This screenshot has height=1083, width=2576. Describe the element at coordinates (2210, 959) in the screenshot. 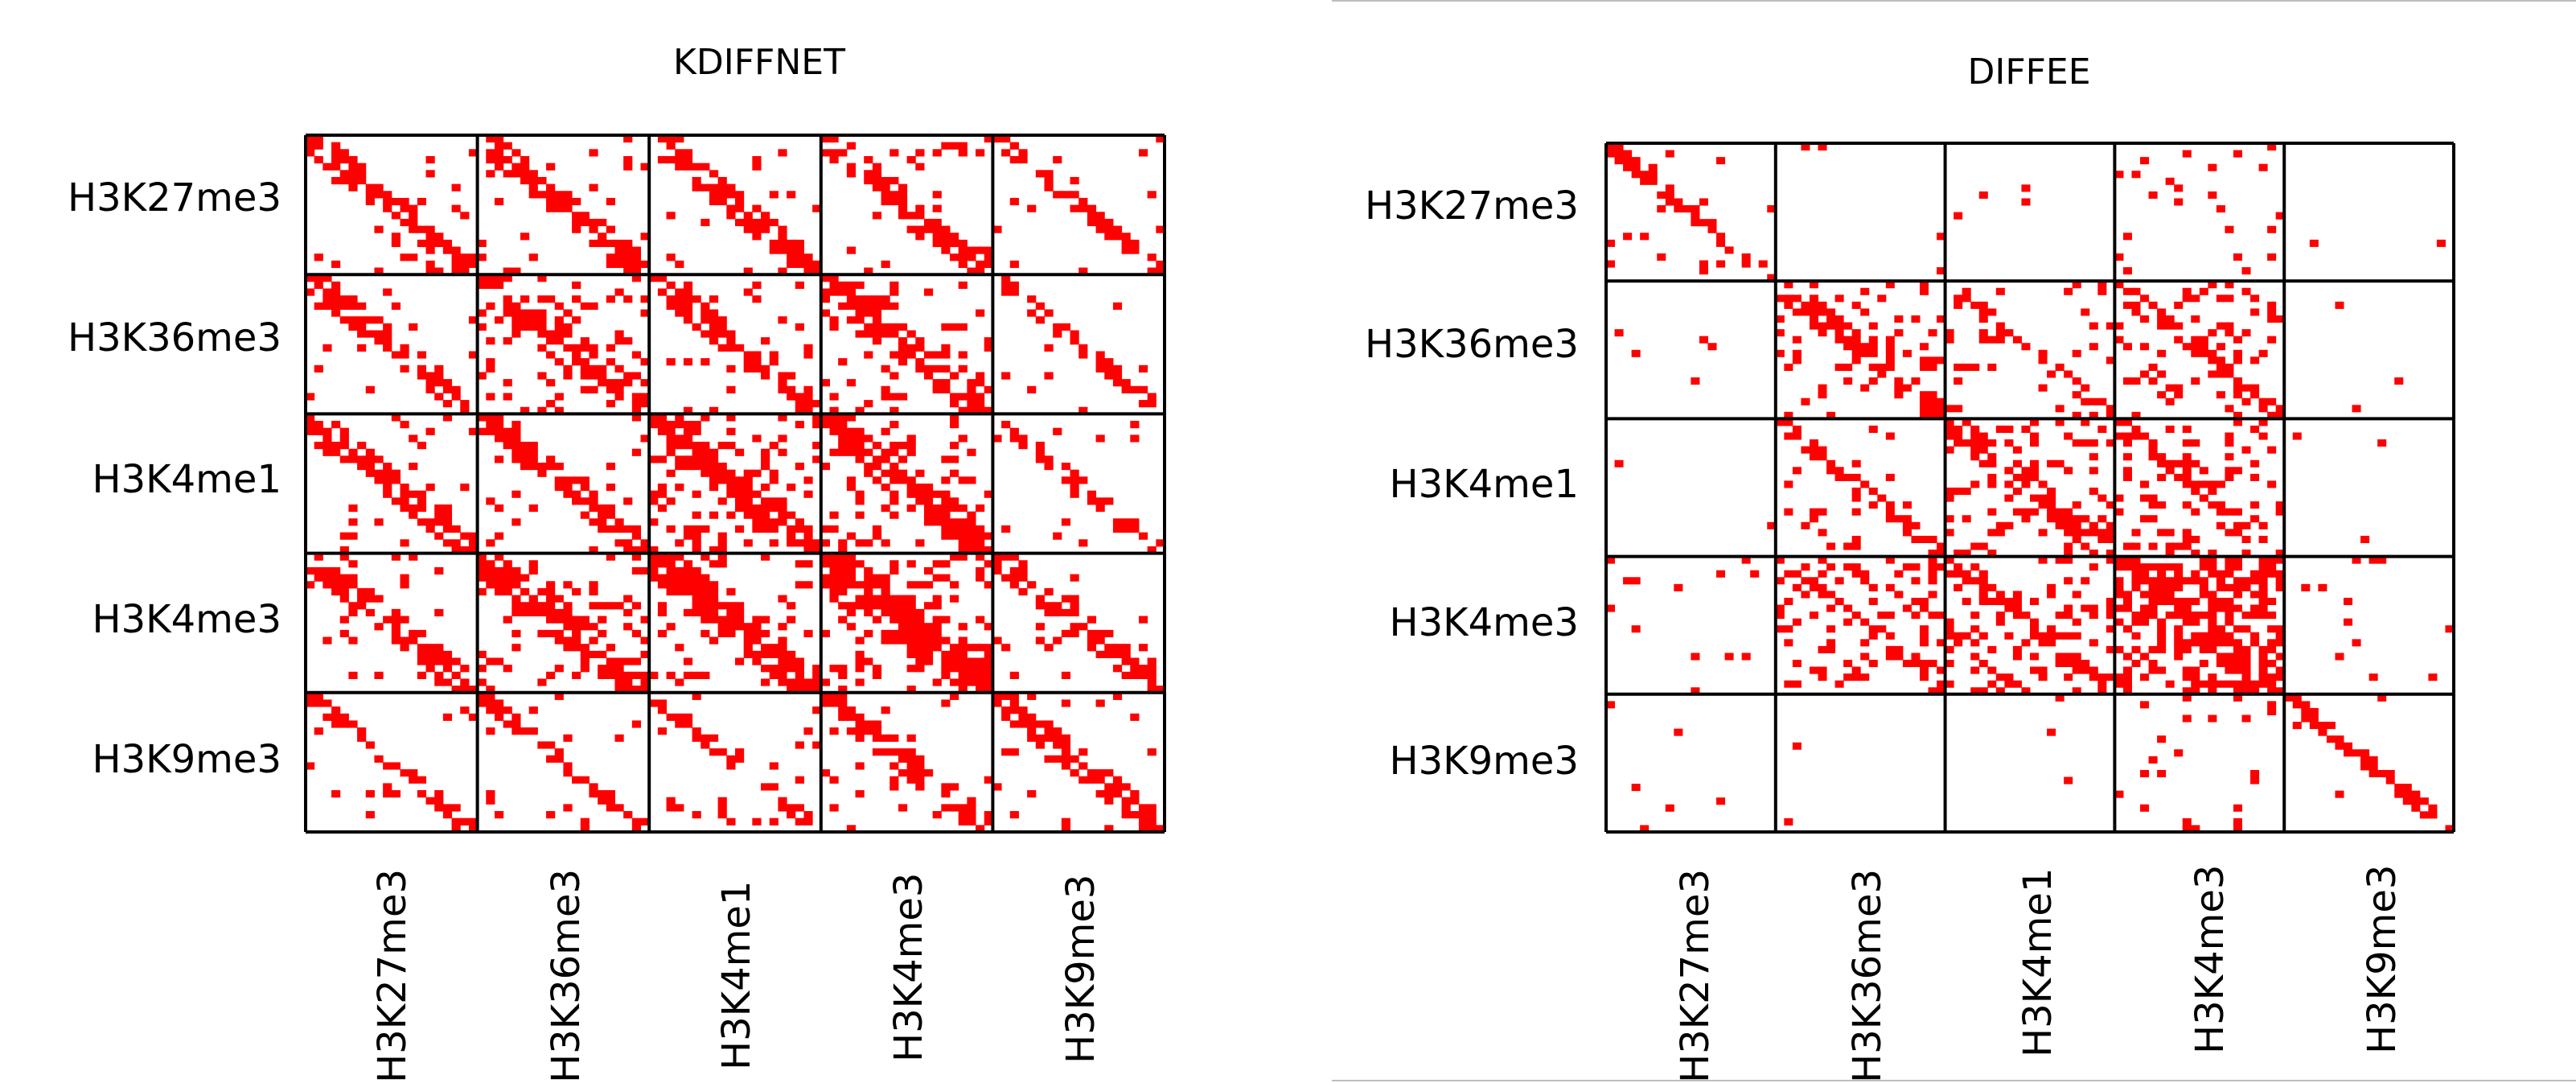

I see `col-label: H3K4me3` at that location.